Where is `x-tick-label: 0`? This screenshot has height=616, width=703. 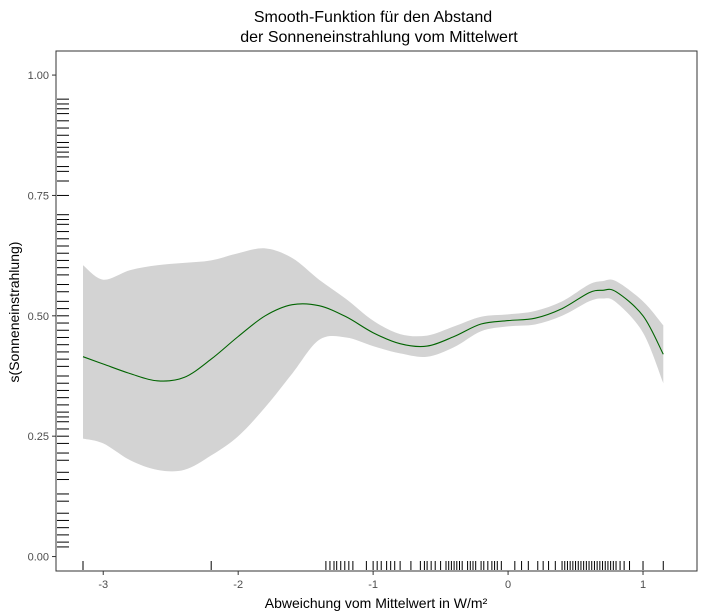 x-tick-label: 0 is located at coordinates (508, 585).